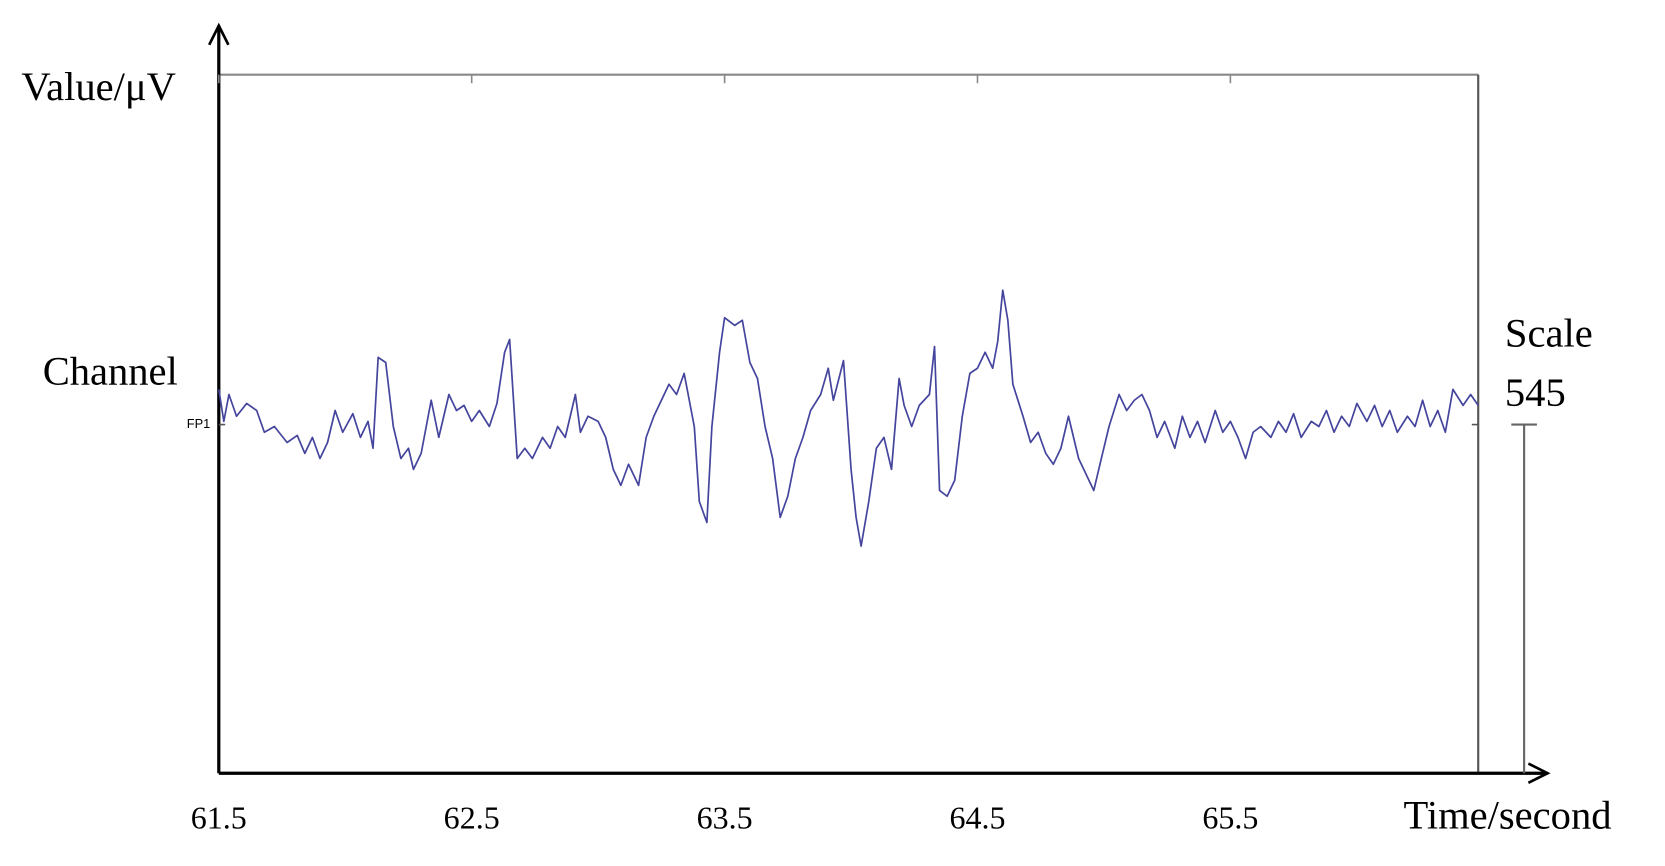  What do you see at coordinates (98, 86) in the screenshot?
I see `y-axis-label: Value/μV` at bounding box center [98, 86].